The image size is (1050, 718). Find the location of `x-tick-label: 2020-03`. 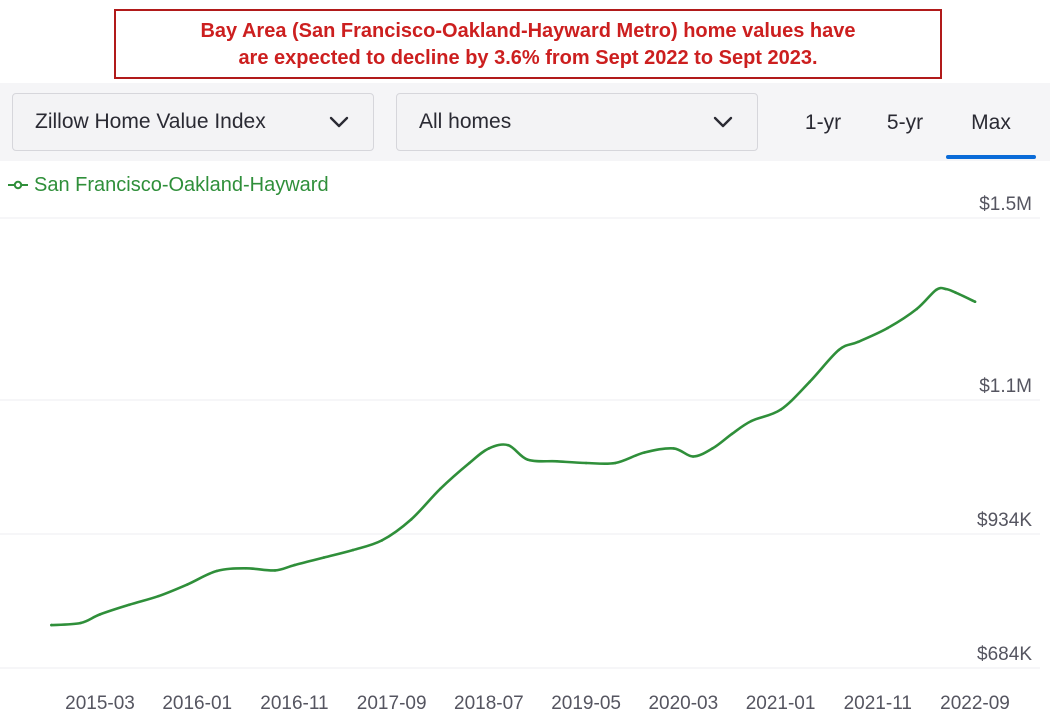

x-tick-label: 2020-03 is located at coordinates (683, 703).